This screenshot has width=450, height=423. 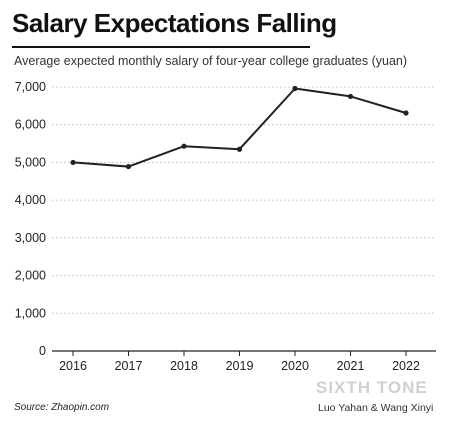 What do you see at coordinates (295, 366) in the screenshot?
I see `x-tick-label: 2020` at bounding box center [295, 366].